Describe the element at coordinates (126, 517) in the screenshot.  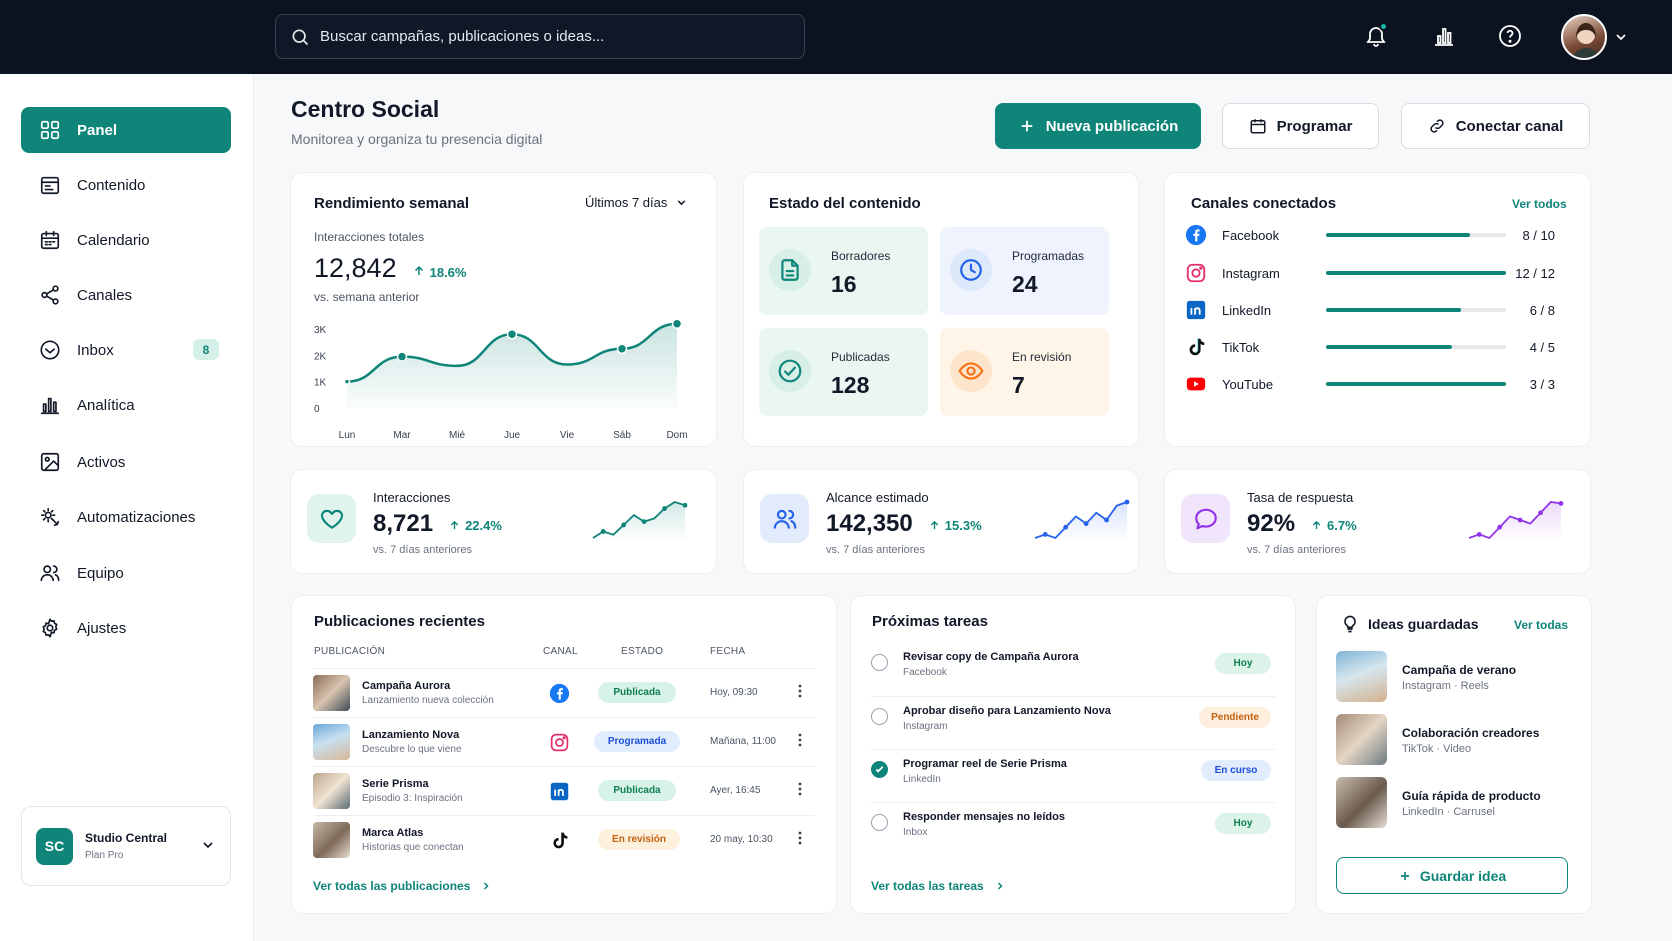
I see `sidebar-item-automatizaciones: Automatizaciones` at that location.